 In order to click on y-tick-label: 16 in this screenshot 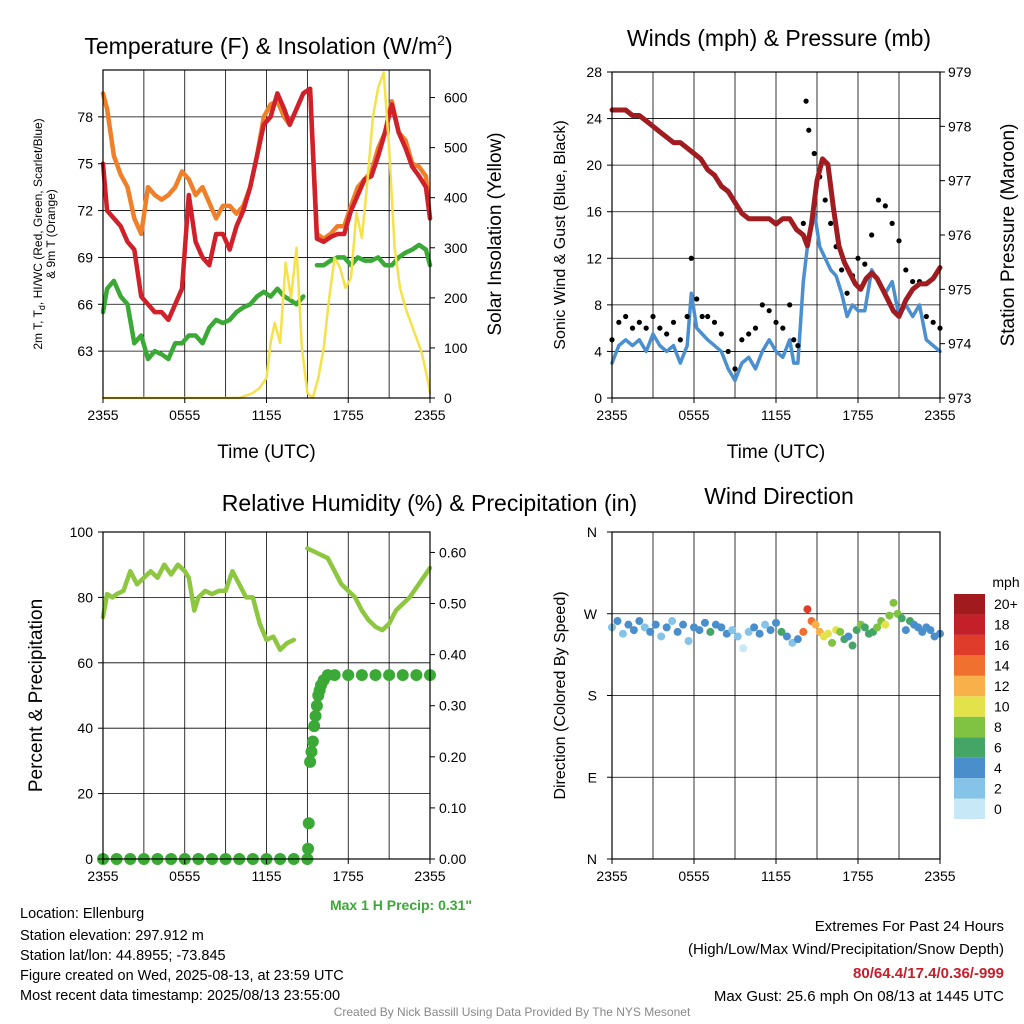, I will do `click(594, 212)`.